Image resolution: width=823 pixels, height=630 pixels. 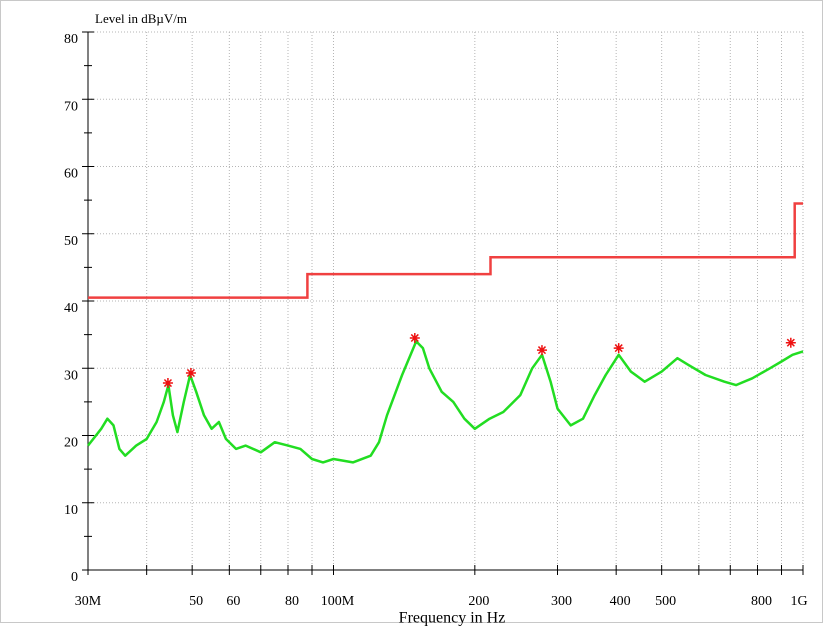 What do you see at coordinates (74, 577) in the screenshot?
I see `y-tick-label: 0` at bounding box center [74, 577].